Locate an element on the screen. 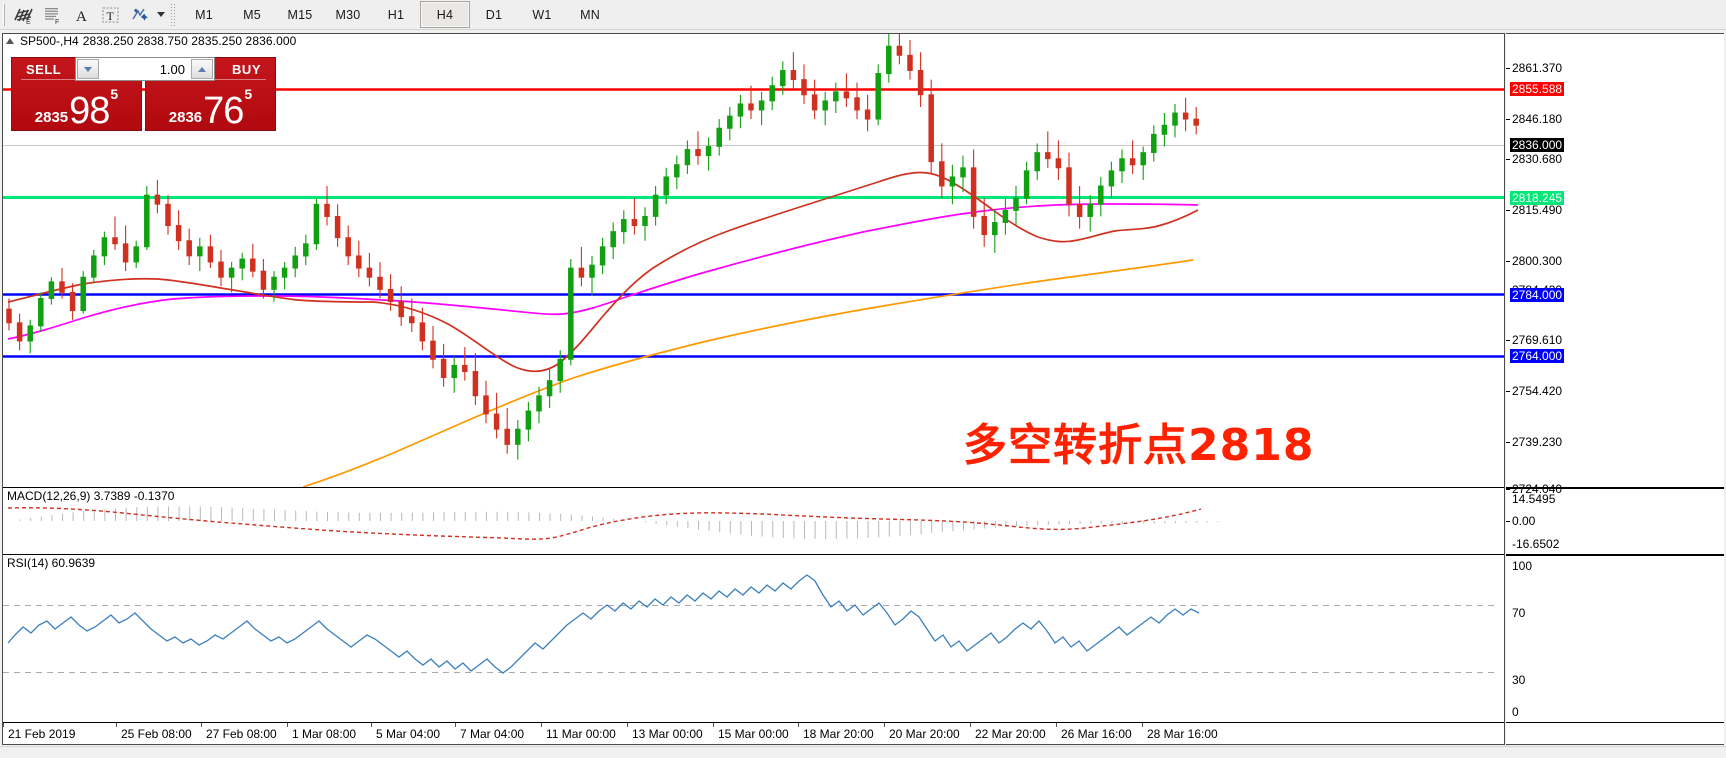  time-label: 22 Mar 20:00 is located at coordinates (1010, 734).